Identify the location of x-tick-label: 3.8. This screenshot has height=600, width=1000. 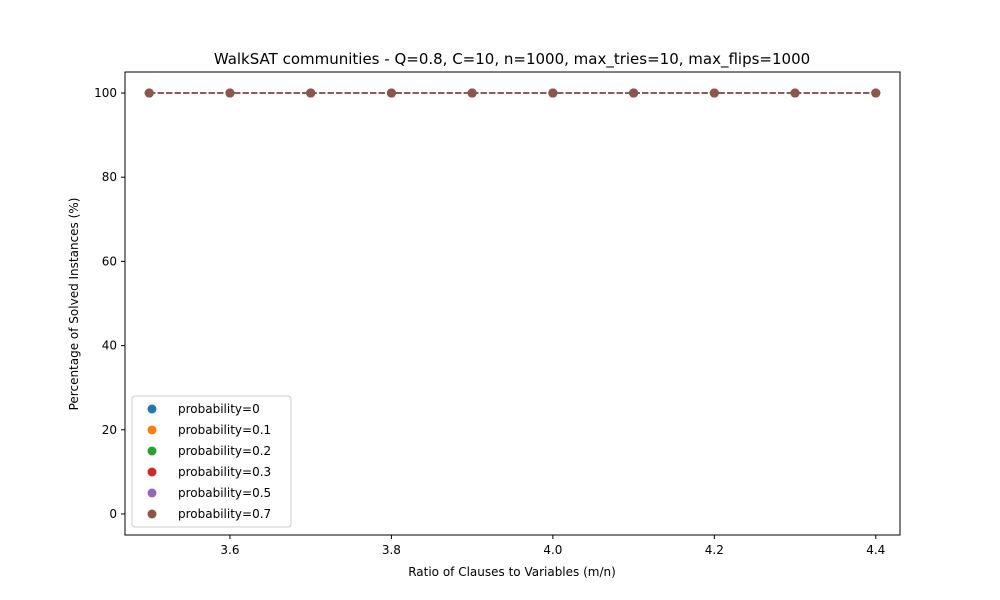
(391, 550).